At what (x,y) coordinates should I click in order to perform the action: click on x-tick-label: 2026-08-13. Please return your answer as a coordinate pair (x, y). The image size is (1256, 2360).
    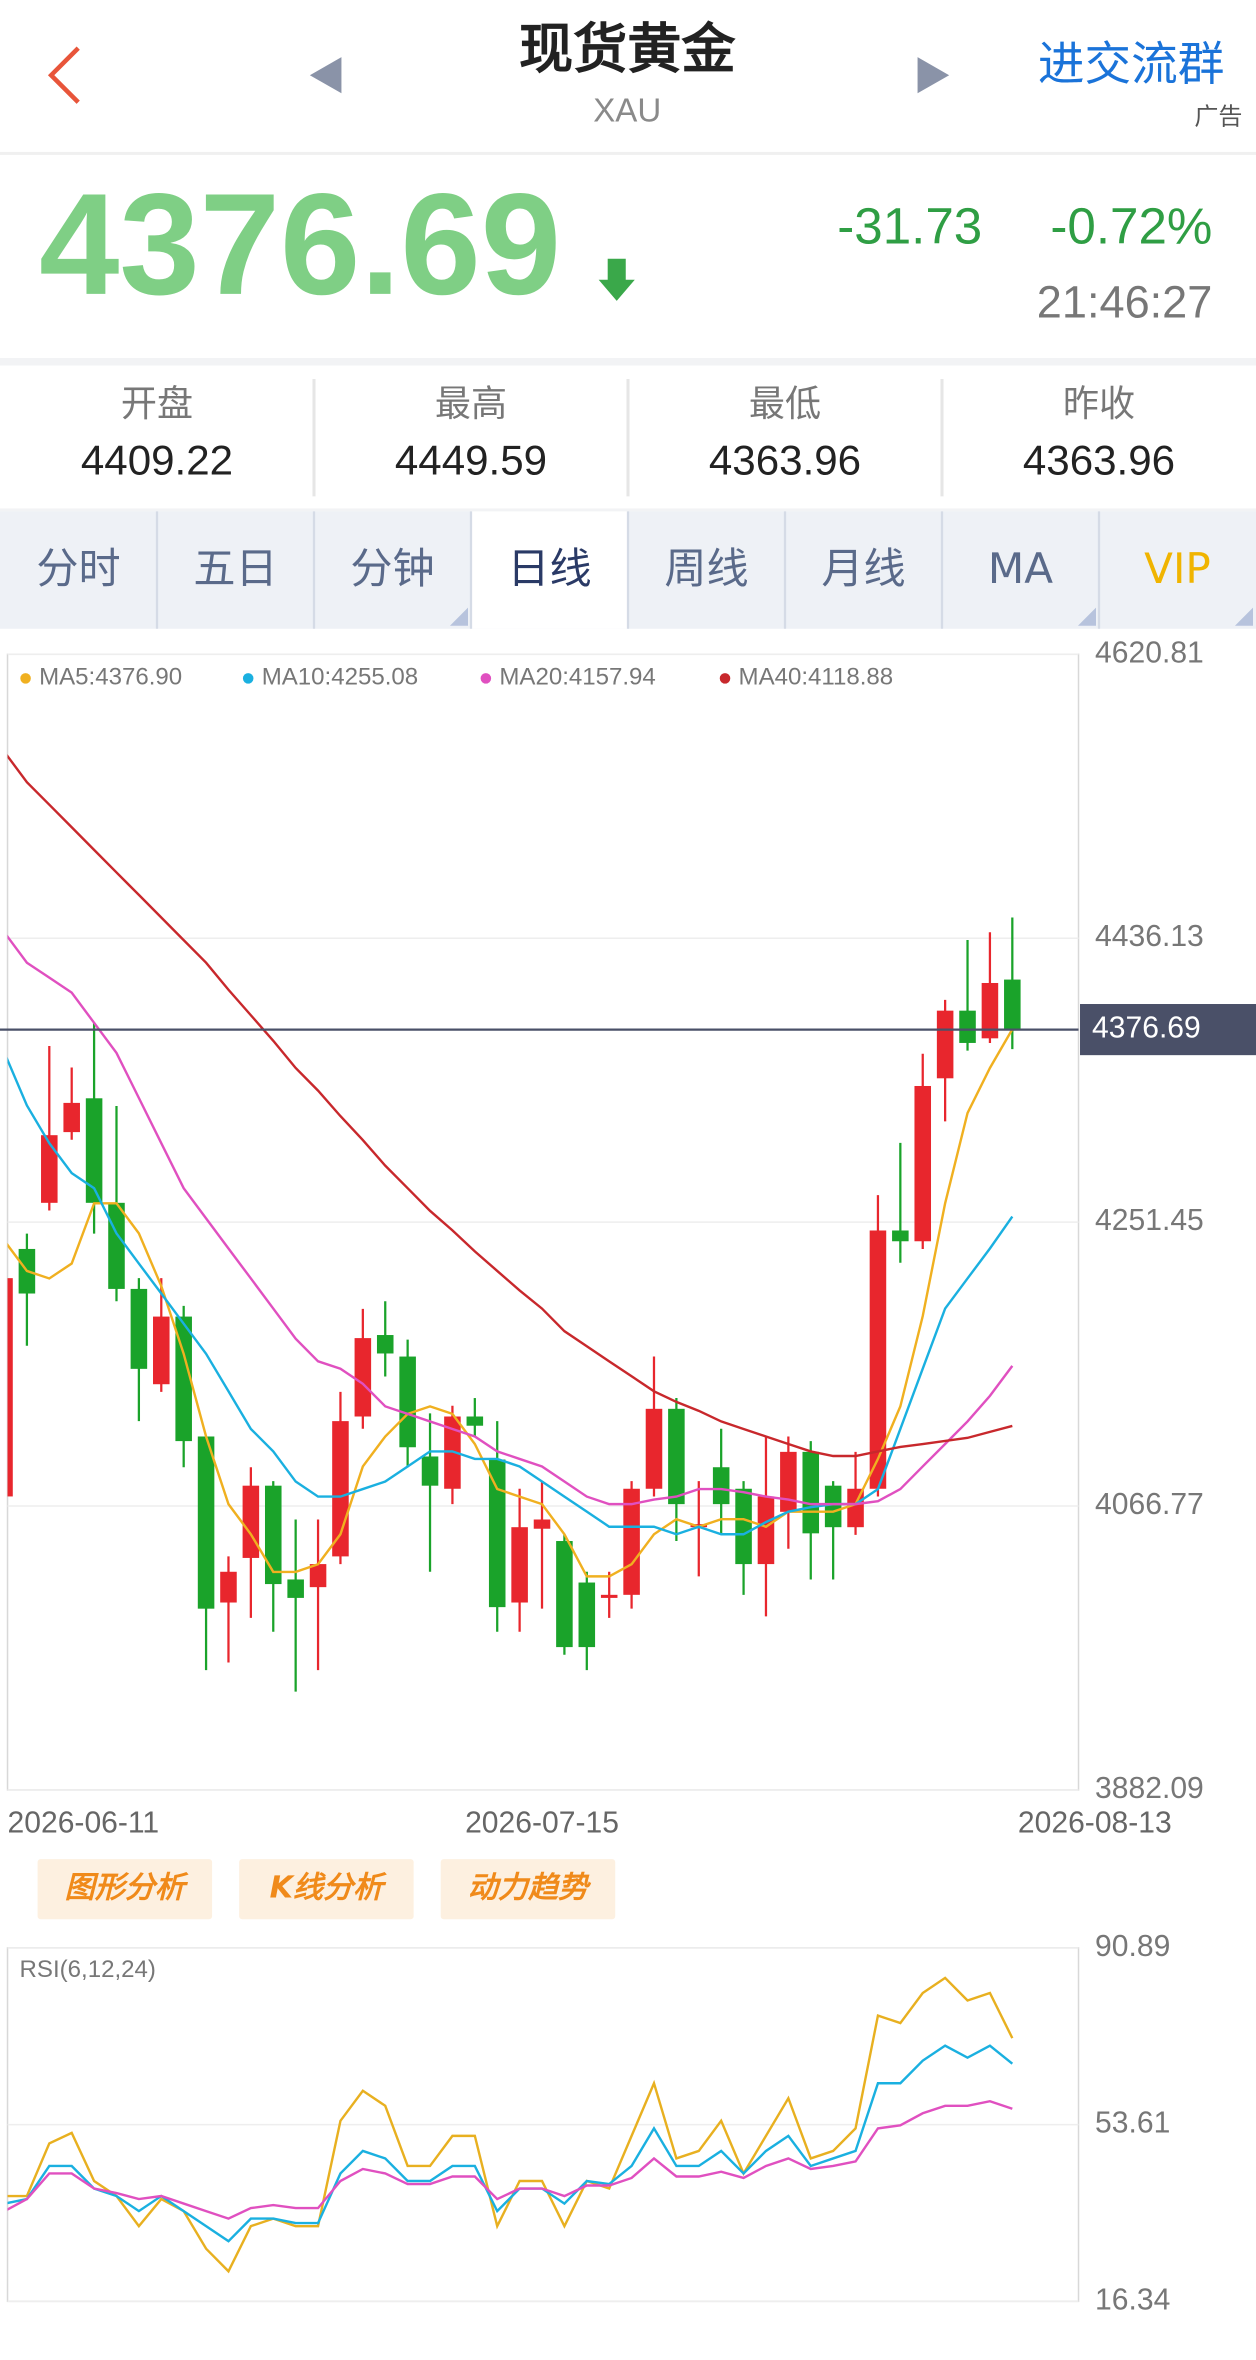
    Looking at the image, I should click on (1095, 1822).